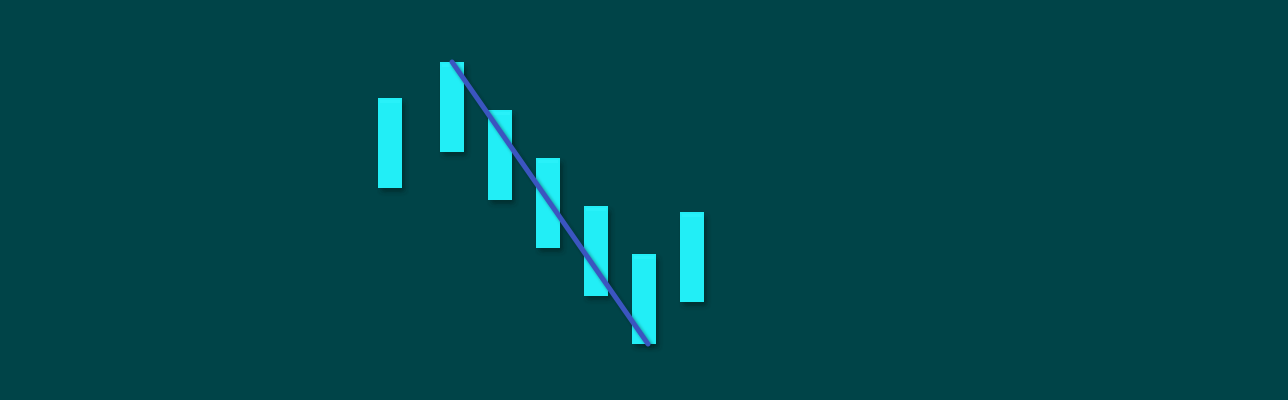 This screenshot has height=400, width=1288. What do you see at coordinates (644, 257) in the screenshot?
I see `bar-6-highlight` at bounding box center [644, 257].